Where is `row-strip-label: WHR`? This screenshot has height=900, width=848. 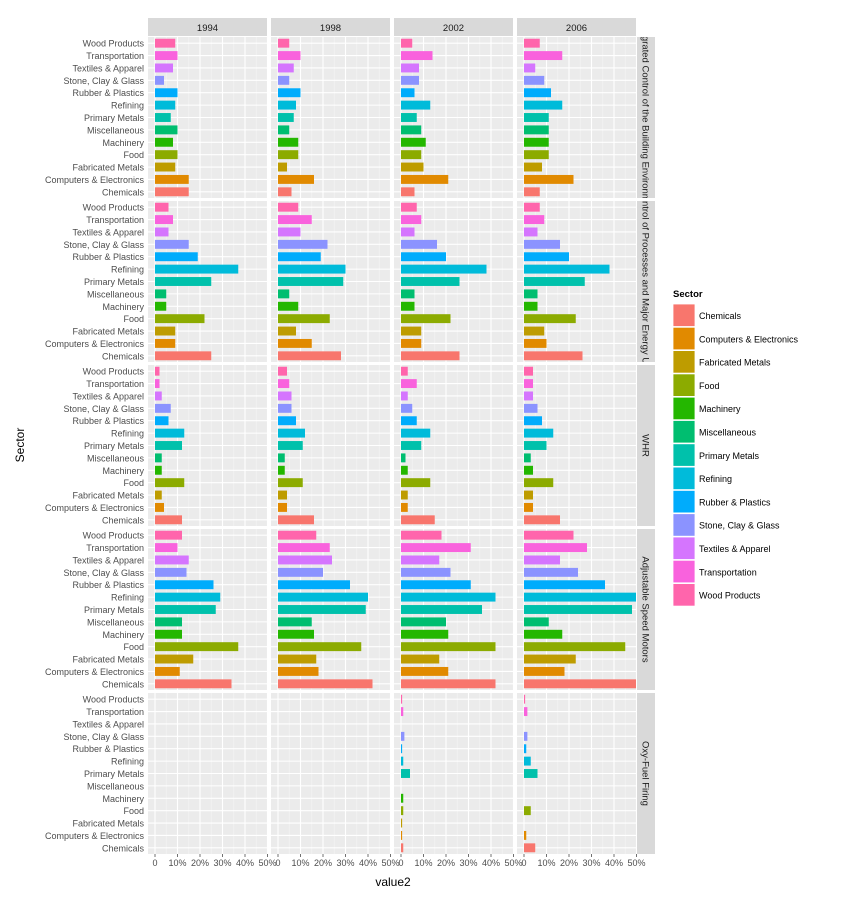 row-strip-label: WHR is located at coordinates (645, 445).